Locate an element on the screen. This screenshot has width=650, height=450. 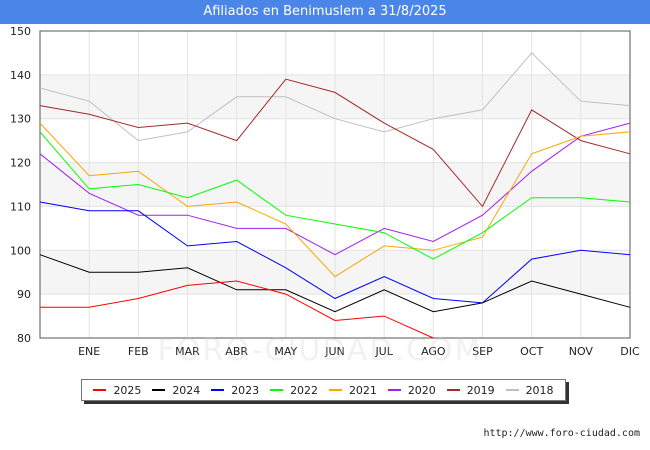
x-tick-label: AGO is located at coordinates (433, 351).